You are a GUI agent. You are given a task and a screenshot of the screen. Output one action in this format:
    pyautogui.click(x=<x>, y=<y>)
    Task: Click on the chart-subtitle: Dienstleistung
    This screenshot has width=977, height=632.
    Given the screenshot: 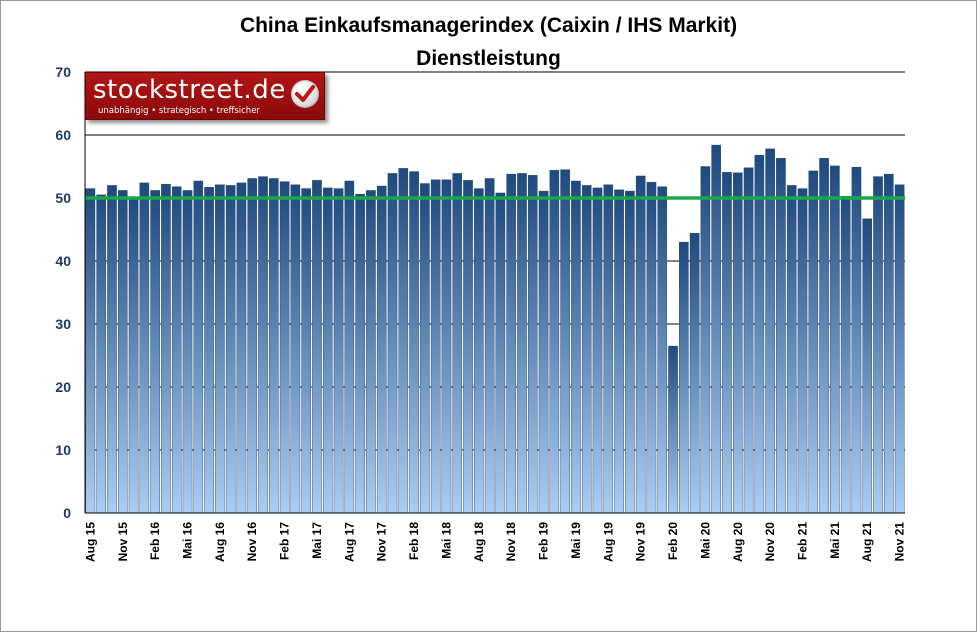 What is the action you would take?
    pyautogui.click(x=488, y=58)
    